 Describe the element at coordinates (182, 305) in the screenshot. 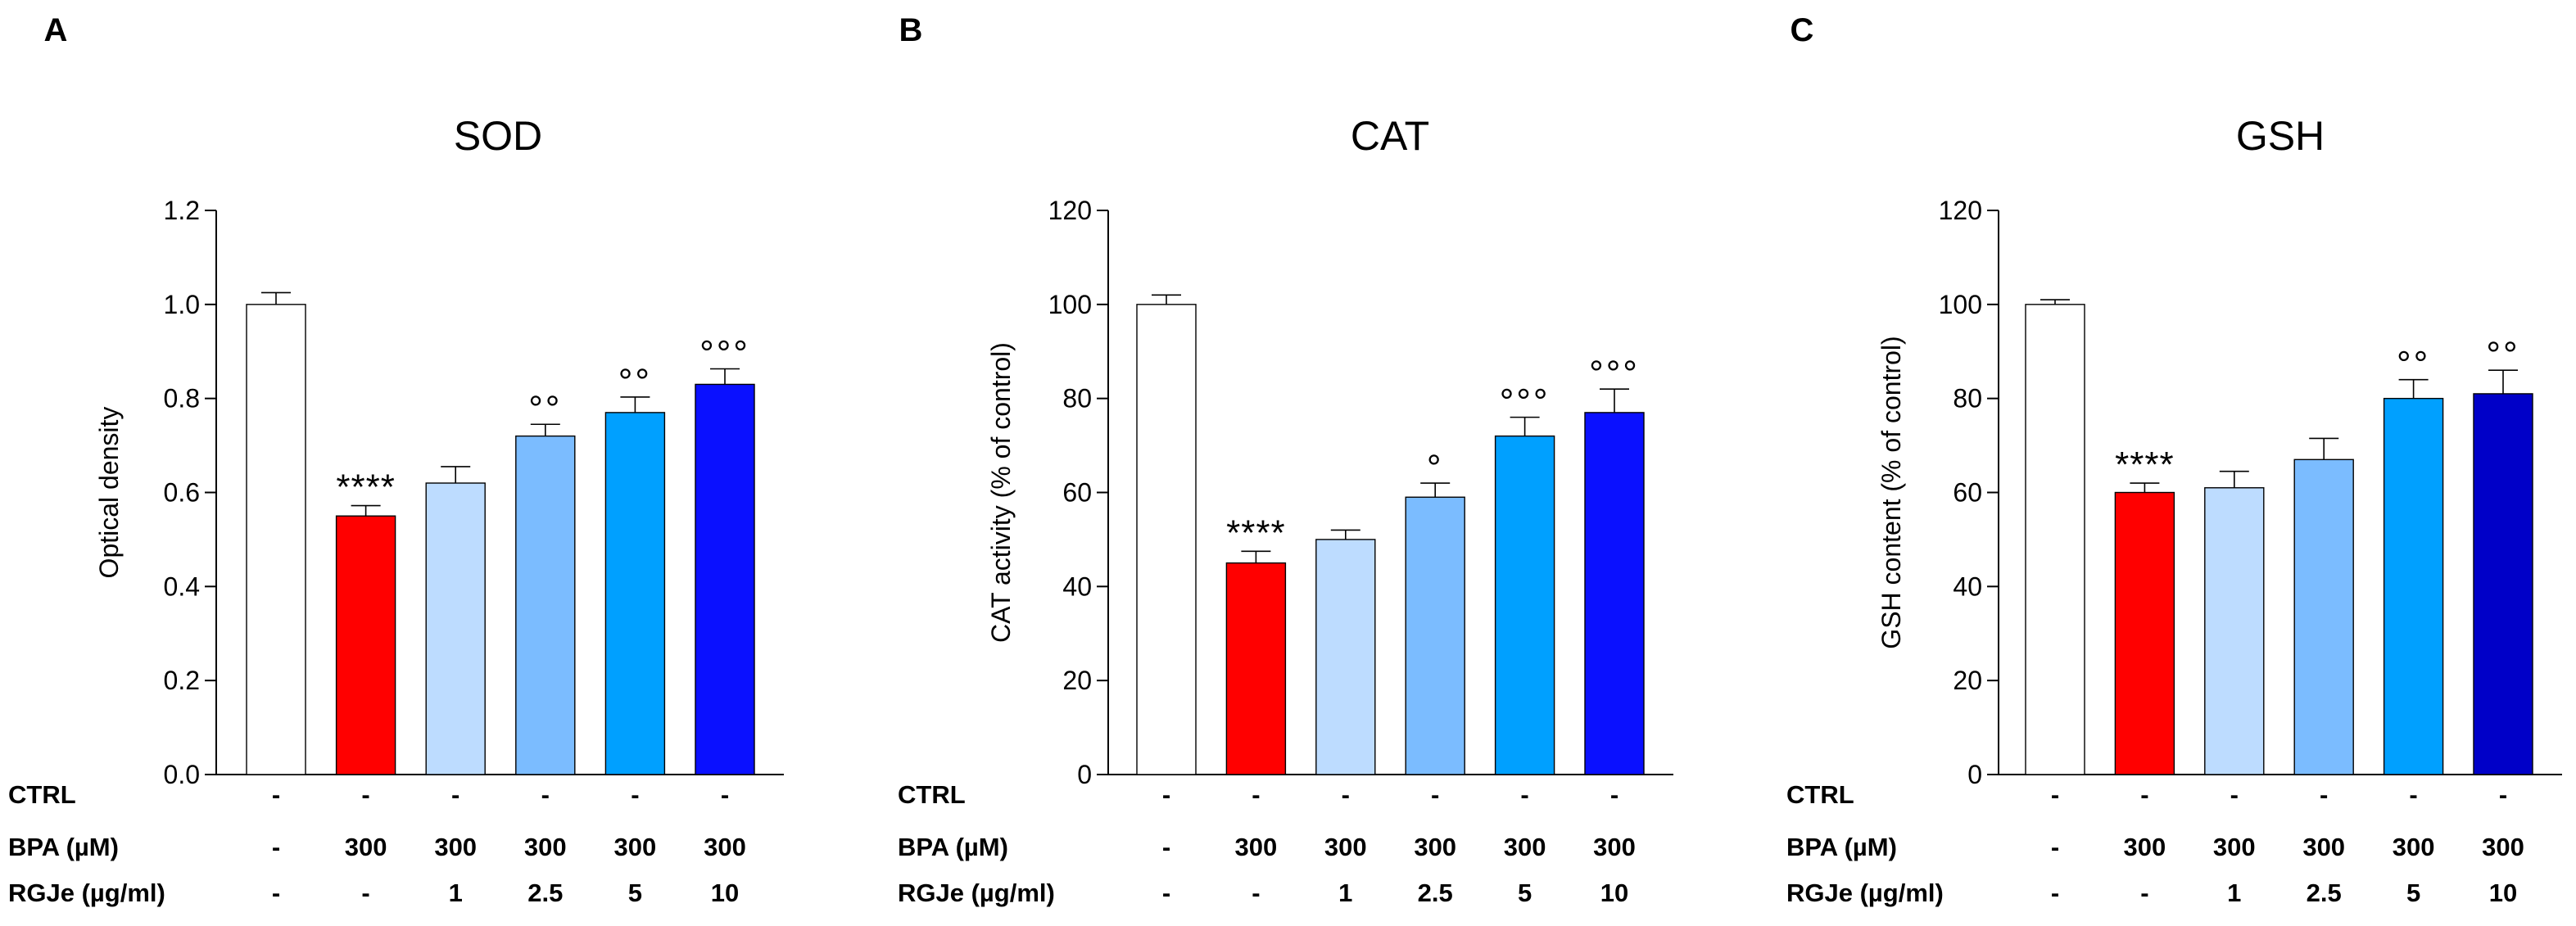

I see `y-tick-label: 1.0` at that location.